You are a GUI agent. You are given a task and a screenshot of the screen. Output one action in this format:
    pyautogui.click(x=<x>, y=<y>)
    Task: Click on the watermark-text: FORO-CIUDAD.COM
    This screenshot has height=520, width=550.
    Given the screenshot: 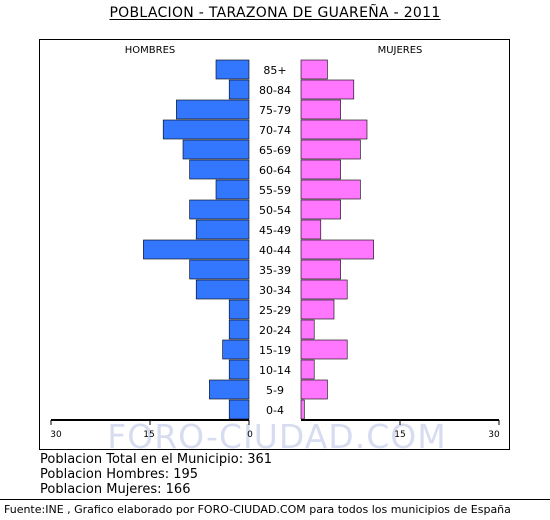 What is the action you would take?
    pyautogui.click(x=276, y=436)
    